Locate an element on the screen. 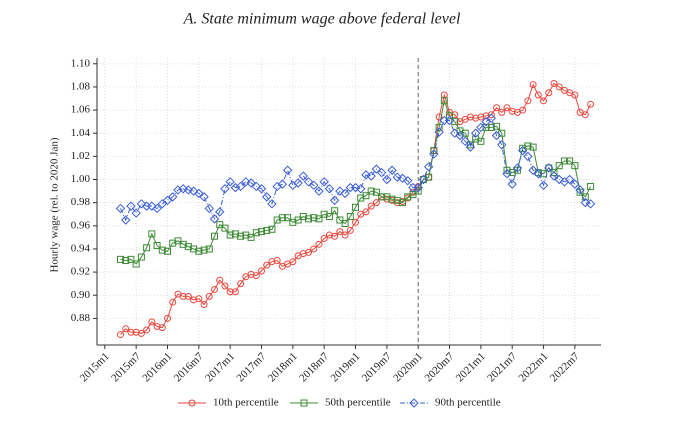 This screenshot has height=443, width=700. legend-label: 50th percentile is located at coordinates (358, 403).